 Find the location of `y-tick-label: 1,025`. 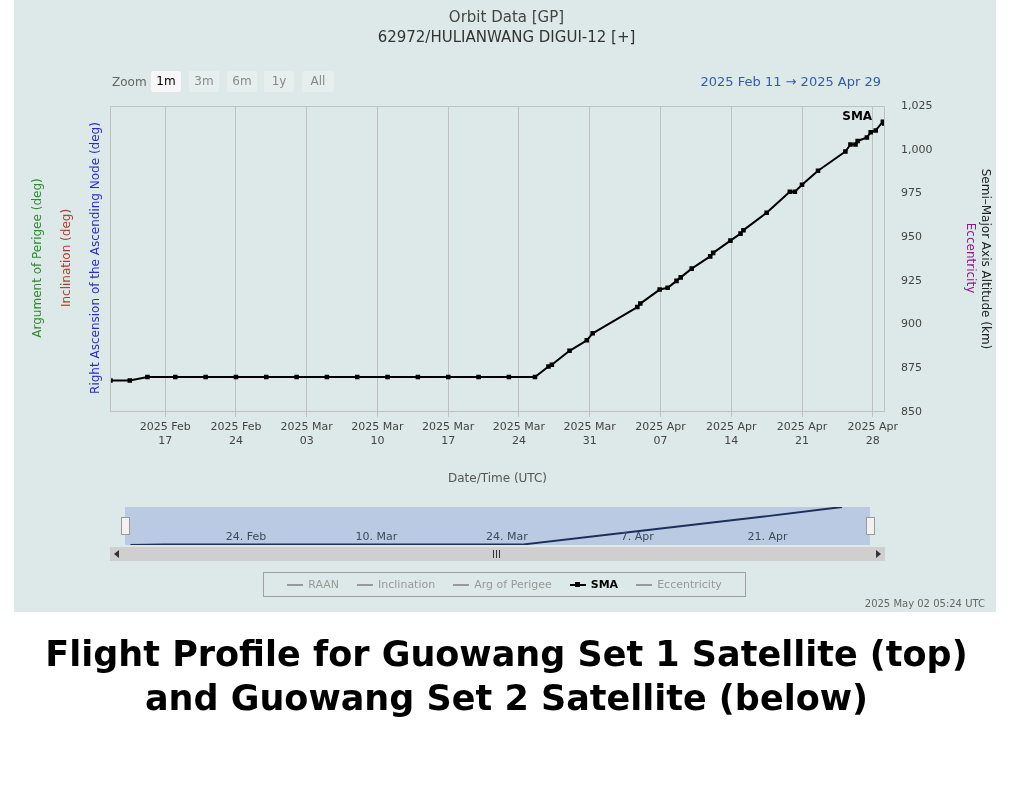

y-tick-label: 1,025 is located at coordinates (917, 105).